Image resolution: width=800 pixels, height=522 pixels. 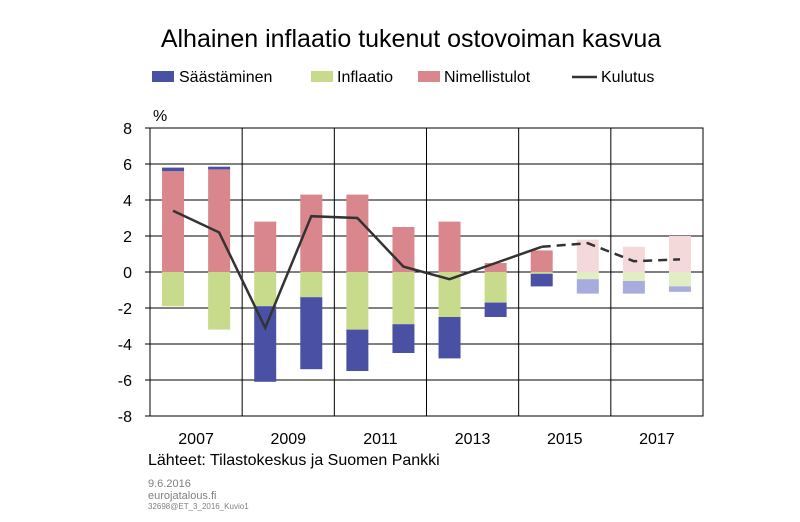 What do you see at coordinates (163, 76) in the screenshot?
I see `legend-swatch-saastaminen` at bounding box center [163, 76].